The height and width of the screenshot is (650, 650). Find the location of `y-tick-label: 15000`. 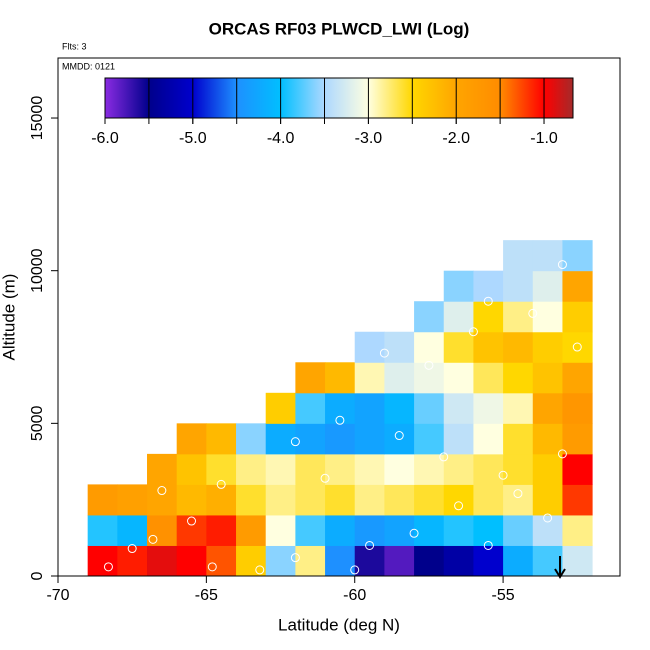

y-tick-label: 15000 is located at coordinates (37, 118).